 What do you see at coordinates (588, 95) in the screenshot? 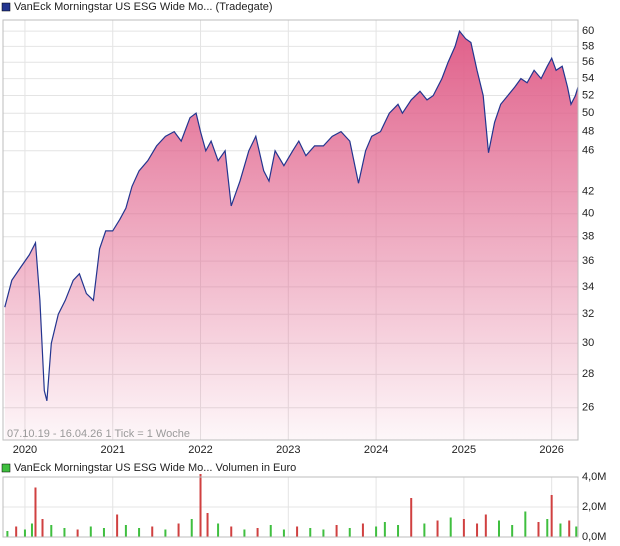
I see `y-tick-label: 52` at bounding box center [588, 95].